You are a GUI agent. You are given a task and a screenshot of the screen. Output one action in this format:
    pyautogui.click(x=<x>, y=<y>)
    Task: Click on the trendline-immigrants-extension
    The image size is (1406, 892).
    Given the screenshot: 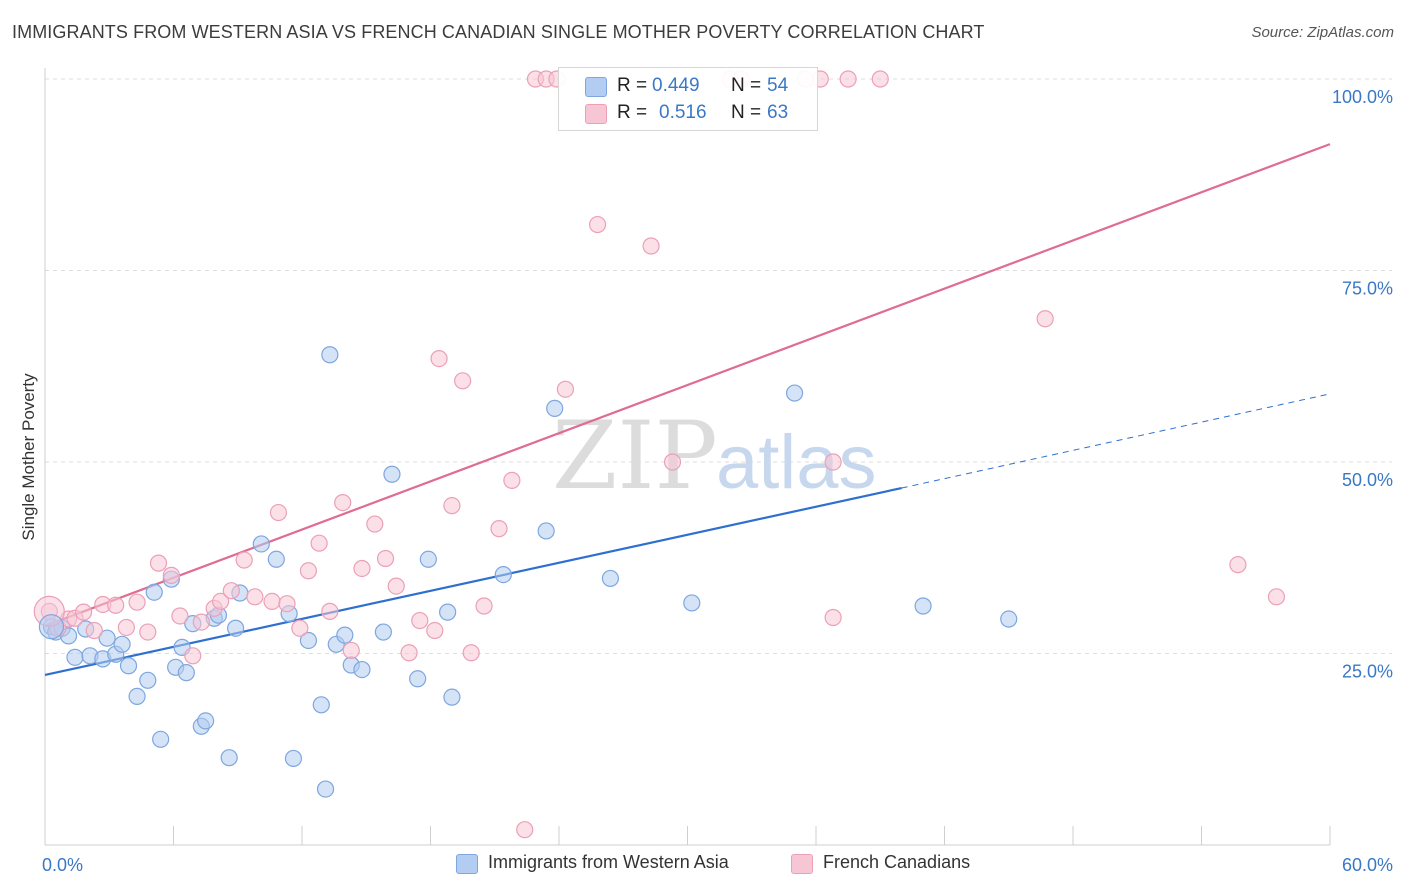 What is the action you would take?
    pyautogui.click(x=1116, y=441)
    